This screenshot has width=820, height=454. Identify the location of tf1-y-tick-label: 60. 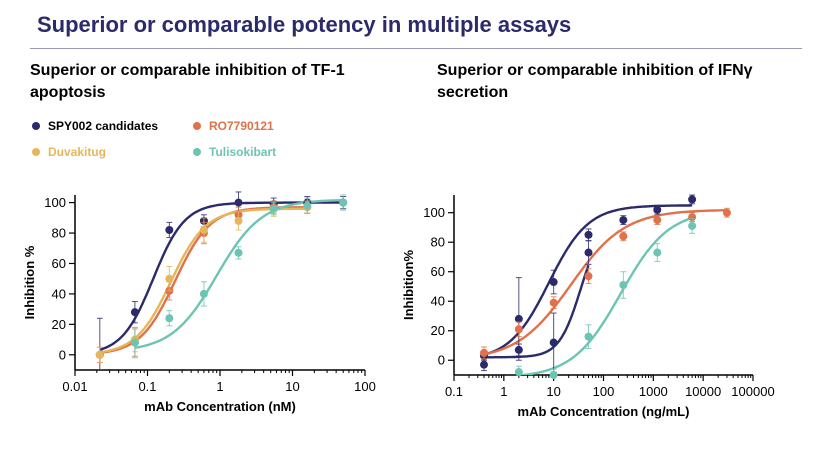
(59, 263).